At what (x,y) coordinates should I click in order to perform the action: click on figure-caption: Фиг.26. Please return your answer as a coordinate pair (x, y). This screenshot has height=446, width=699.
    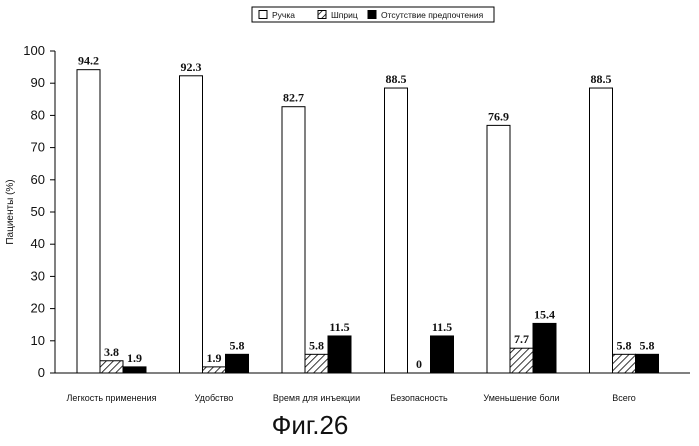
    Looking at the image, I should click on (310, 425).